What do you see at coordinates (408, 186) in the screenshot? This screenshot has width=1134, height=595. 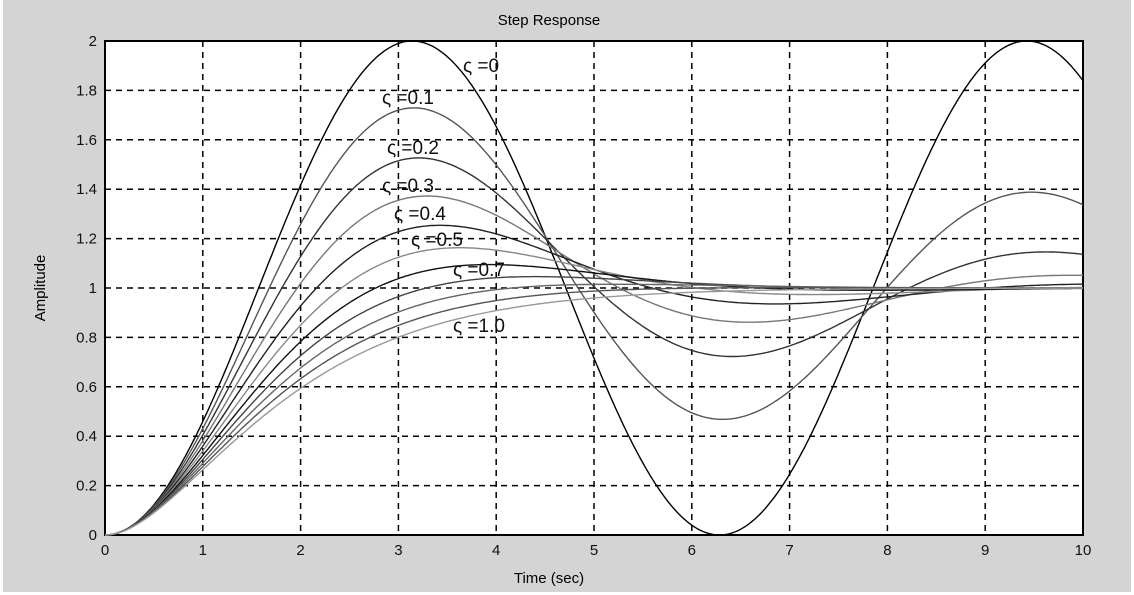 I see `annotation-zeta-0.3: ς =0.3` at bounding box center [408, 186].